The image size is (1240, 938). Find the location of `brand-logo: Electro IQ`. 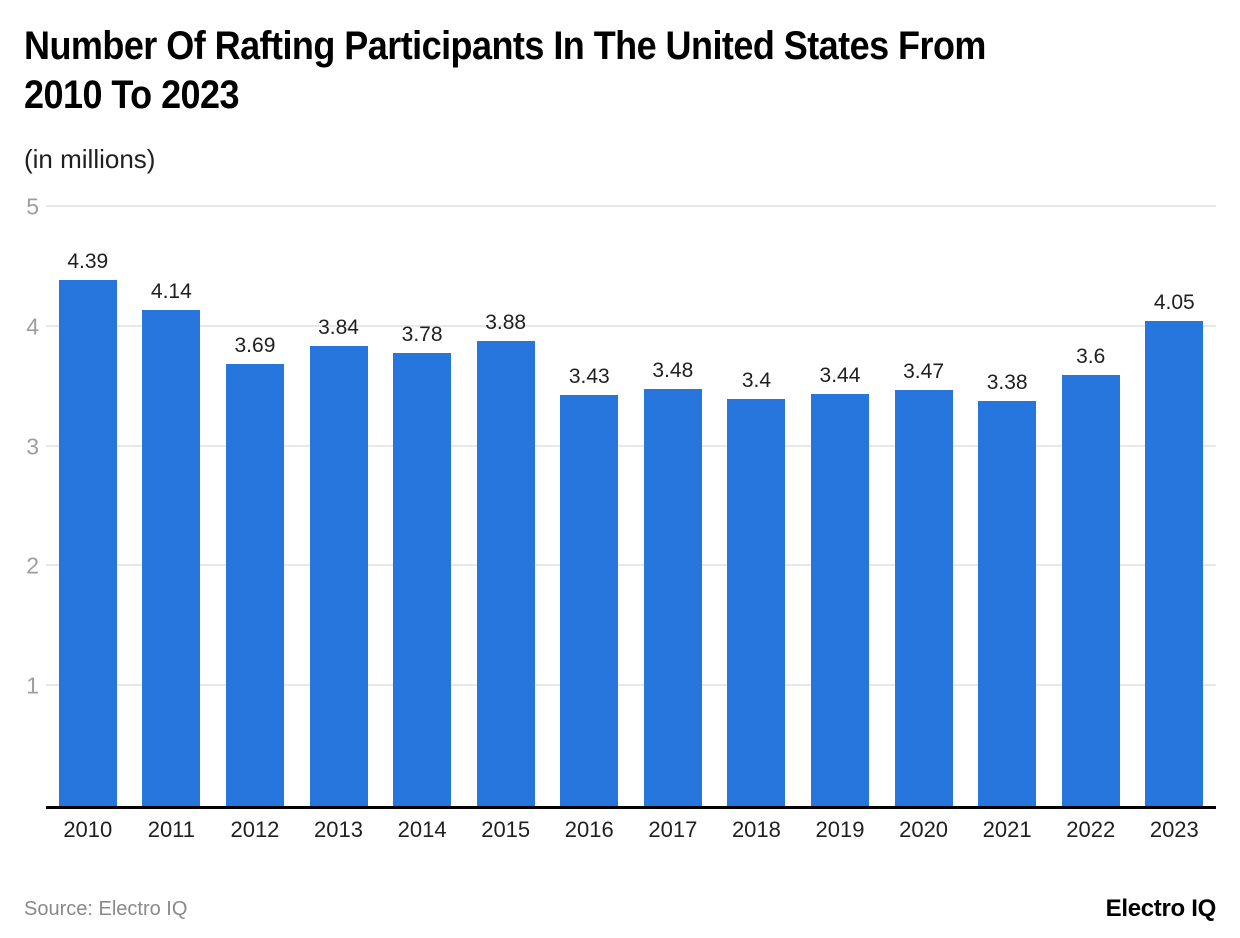

brand-logo: Electro IQ is located at coordinates (1161, 908).